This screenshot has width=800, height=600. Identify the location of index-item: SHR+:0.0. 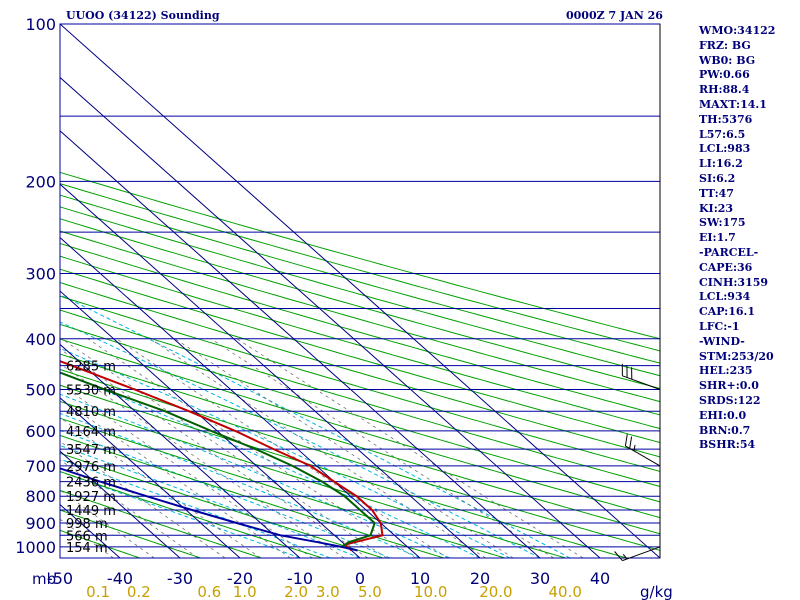
(729, 386).